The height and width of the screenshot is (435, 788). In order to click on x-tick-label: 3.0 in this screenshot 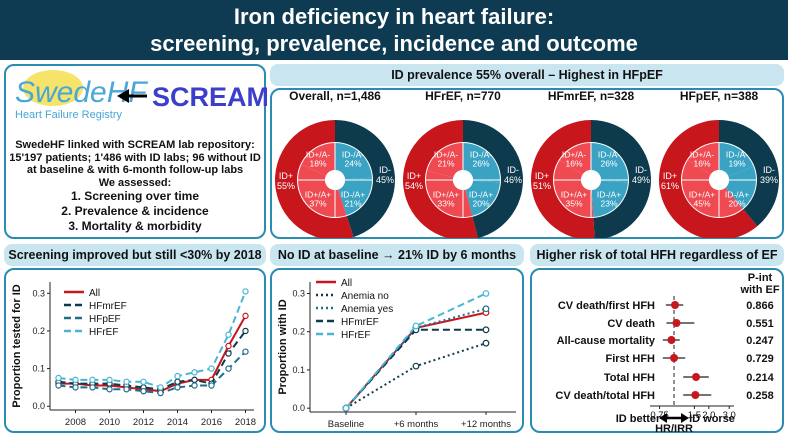, I will do `click(729, 415)`.